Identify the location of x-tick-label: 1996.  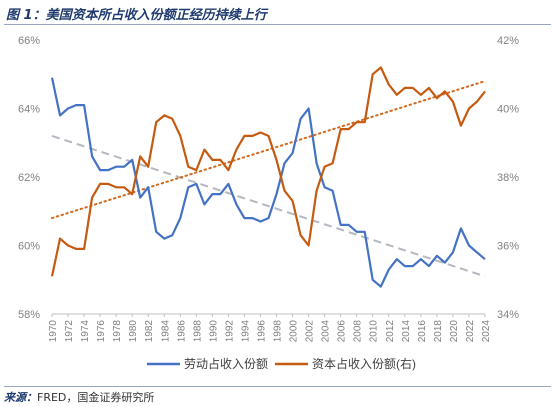
(261, 331).